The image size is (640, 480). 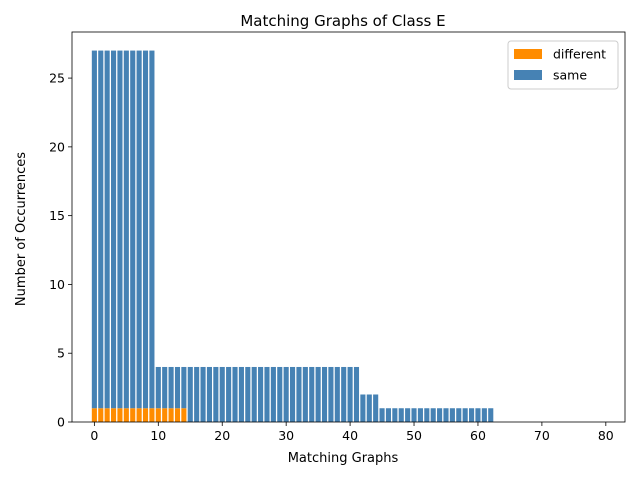 I want to click on x-tick-label: 10, so click(x=158, y=435).